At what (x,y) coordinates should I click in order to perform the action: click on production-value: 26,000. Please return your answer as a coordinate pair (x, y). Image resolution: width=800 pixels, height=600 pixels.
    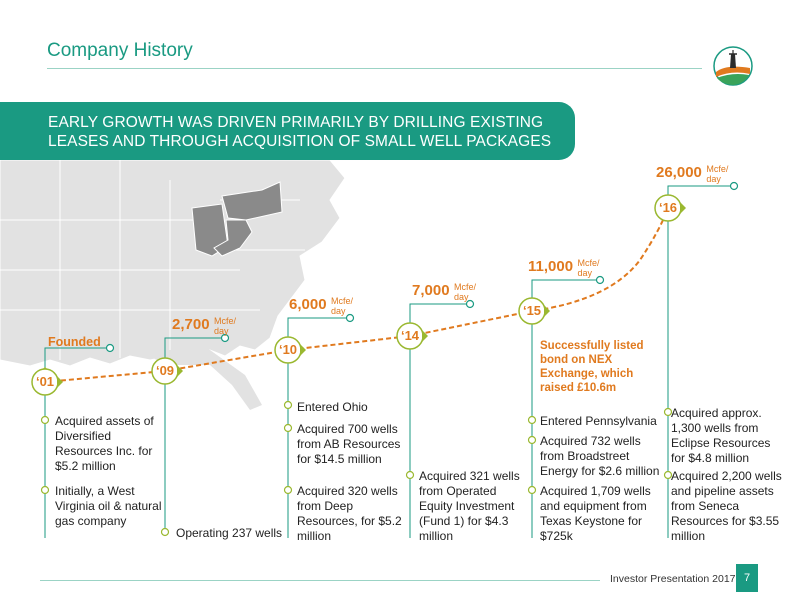
    Looking at the image, I should click on (679, 172).